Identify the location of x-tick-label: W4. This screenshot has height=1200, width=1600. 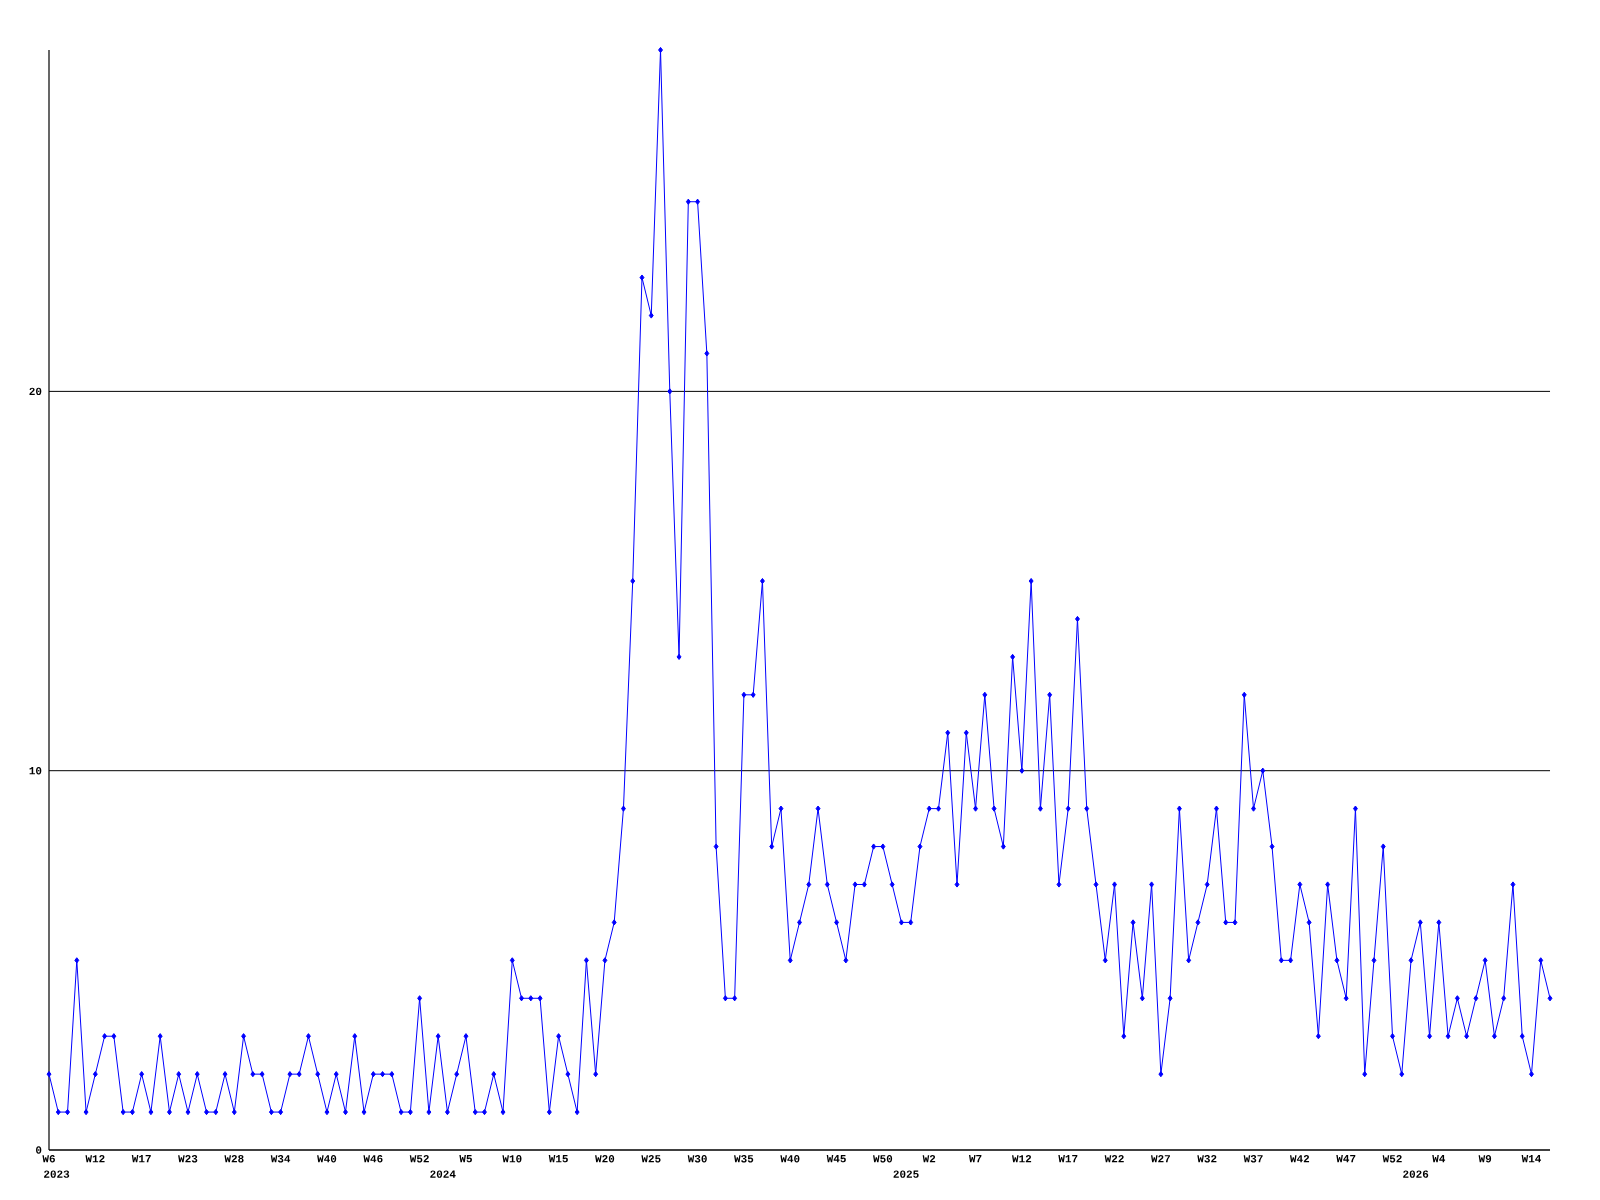
(1439, 1159).